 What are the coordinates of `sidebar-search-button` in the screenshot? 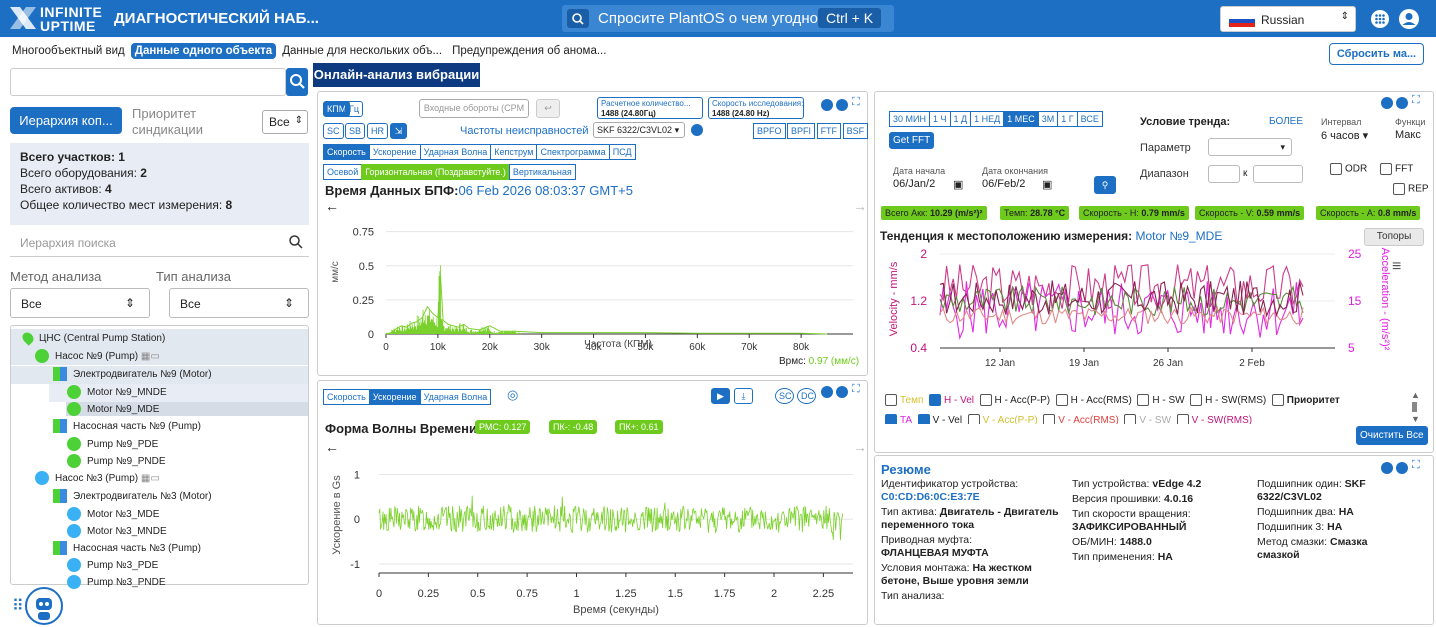 It's located at (297, 82).